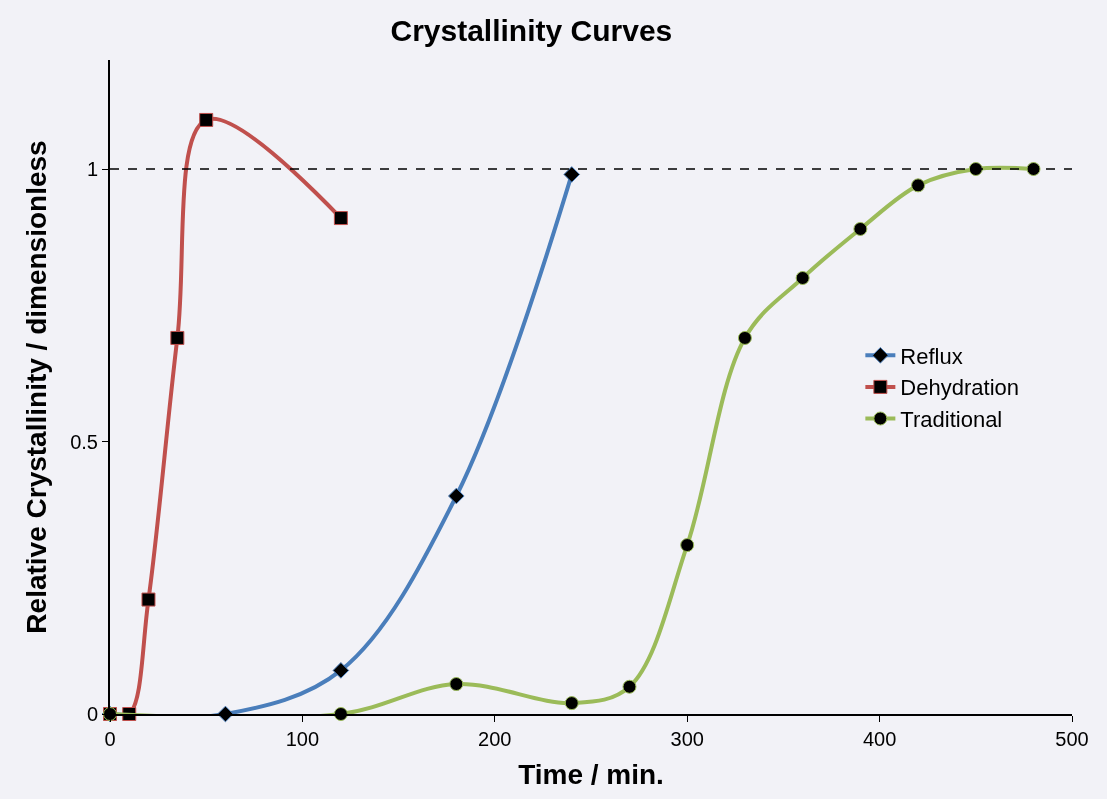  What do you see at coordinates (84, 441) in the screenshot?
I see `y-tick-label: 0.5` at bounding box center [84, 441].